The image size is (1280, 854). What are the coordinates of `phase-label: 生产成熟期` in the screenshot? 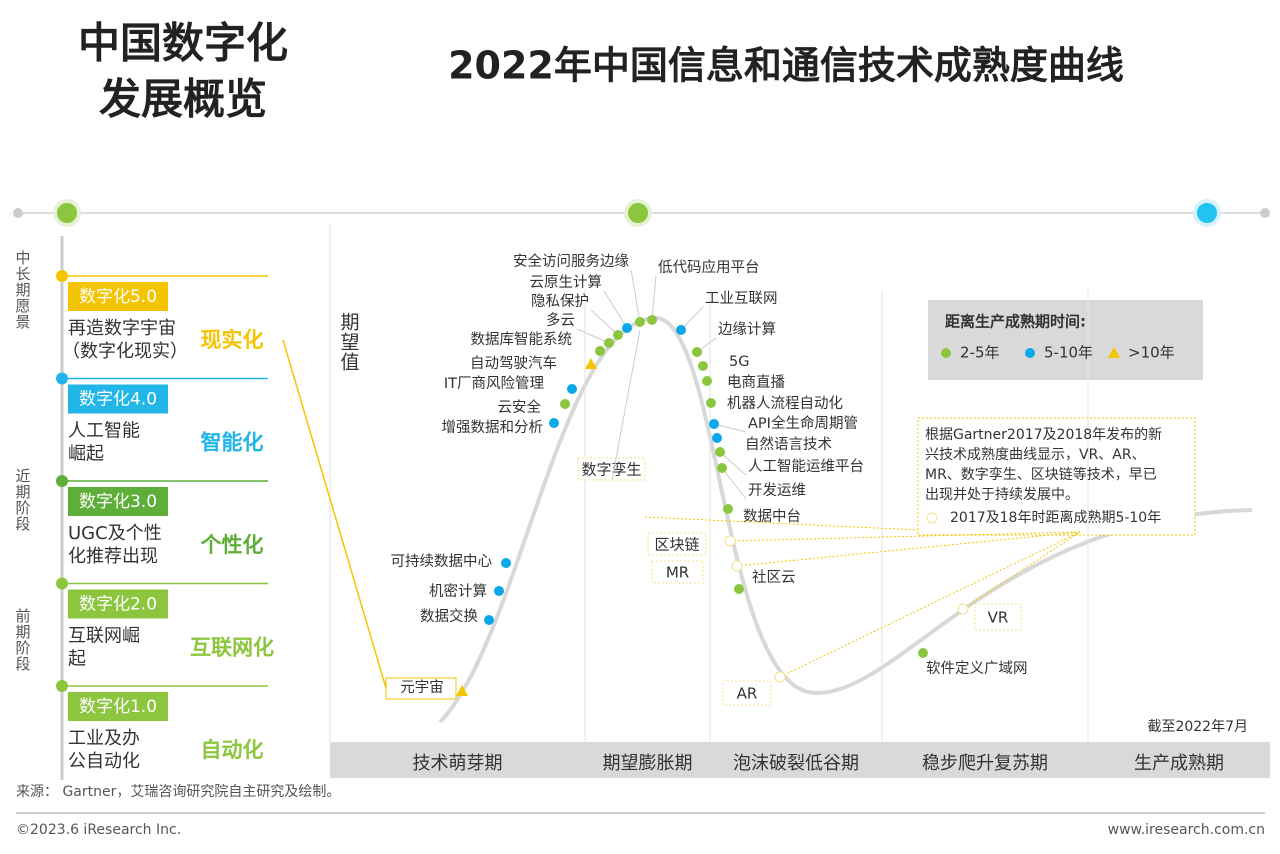 It's located at (1179, 763).